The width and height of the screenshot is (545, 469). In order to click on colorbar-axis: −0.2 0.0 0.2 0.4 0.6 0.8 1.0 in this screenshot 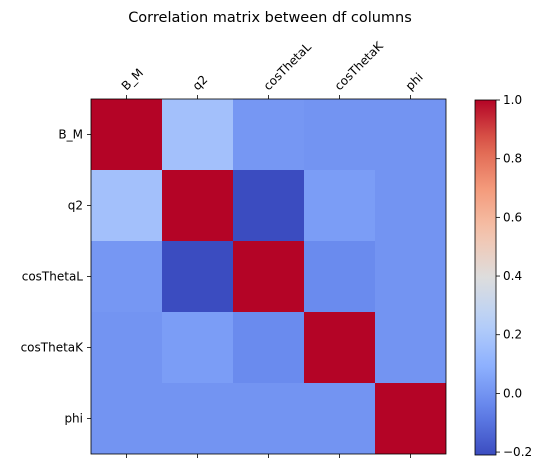, I will do `click(514, 276)`.